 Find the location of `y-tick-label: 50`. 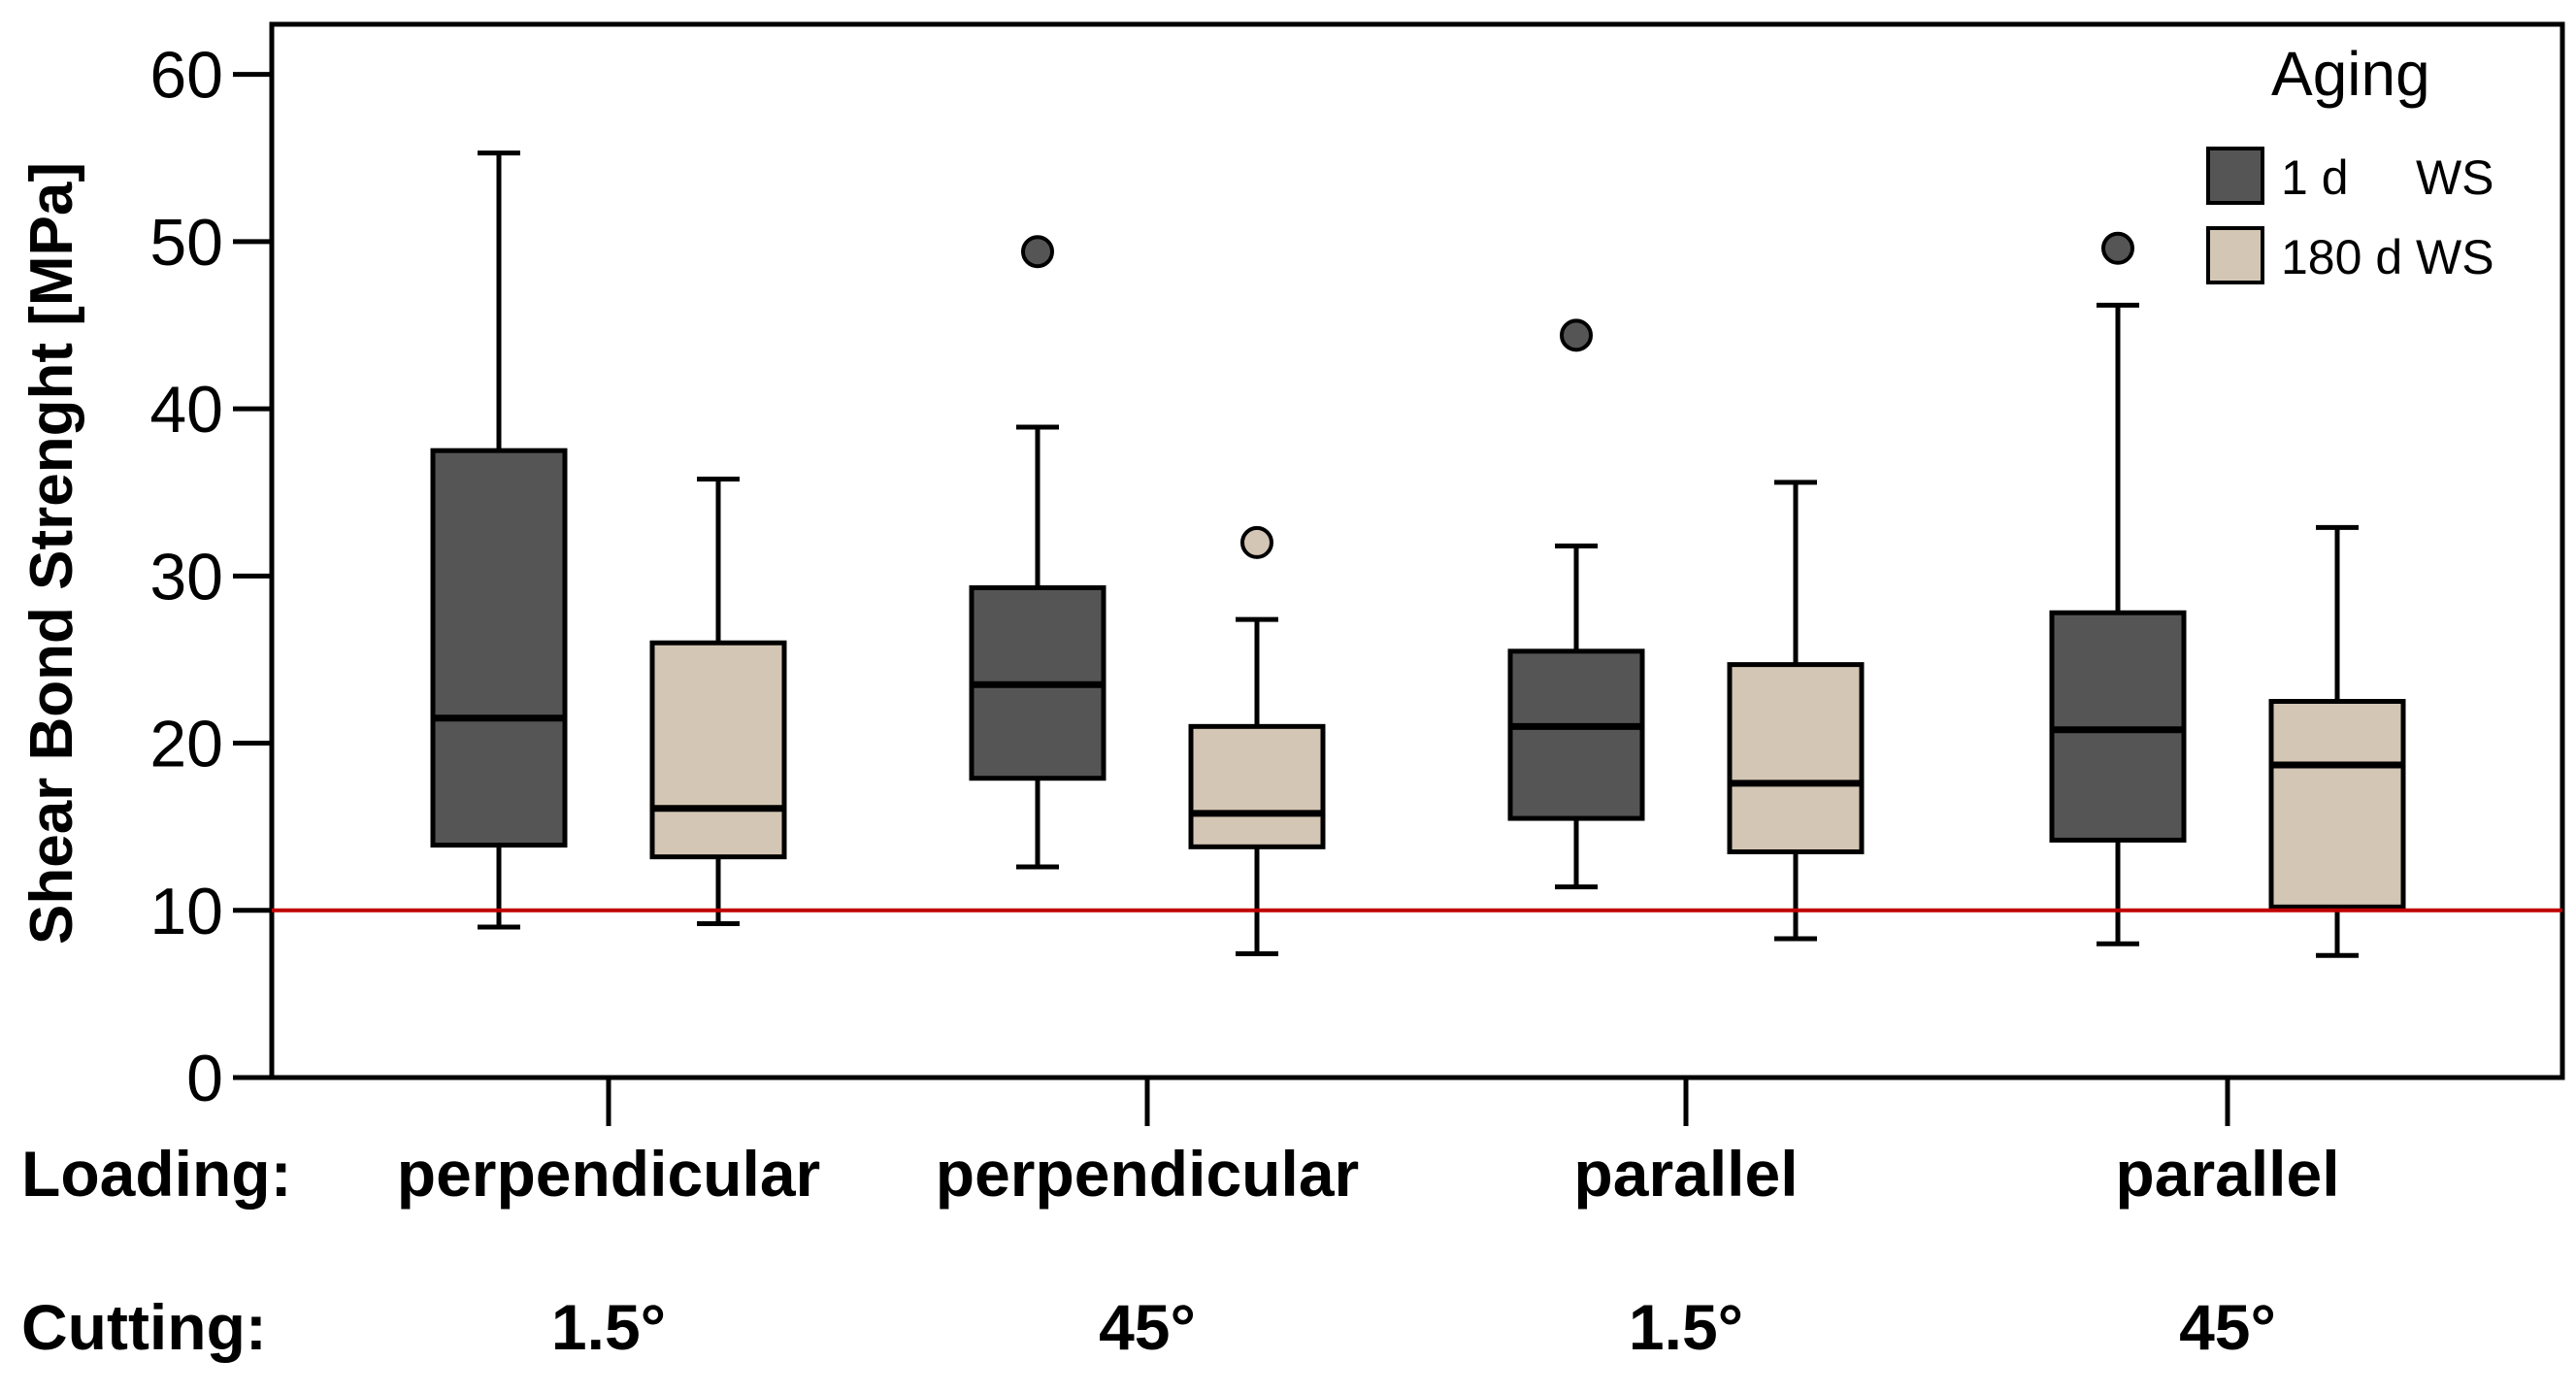

y-tick-label: 50 is located at coordinates (186, 243).